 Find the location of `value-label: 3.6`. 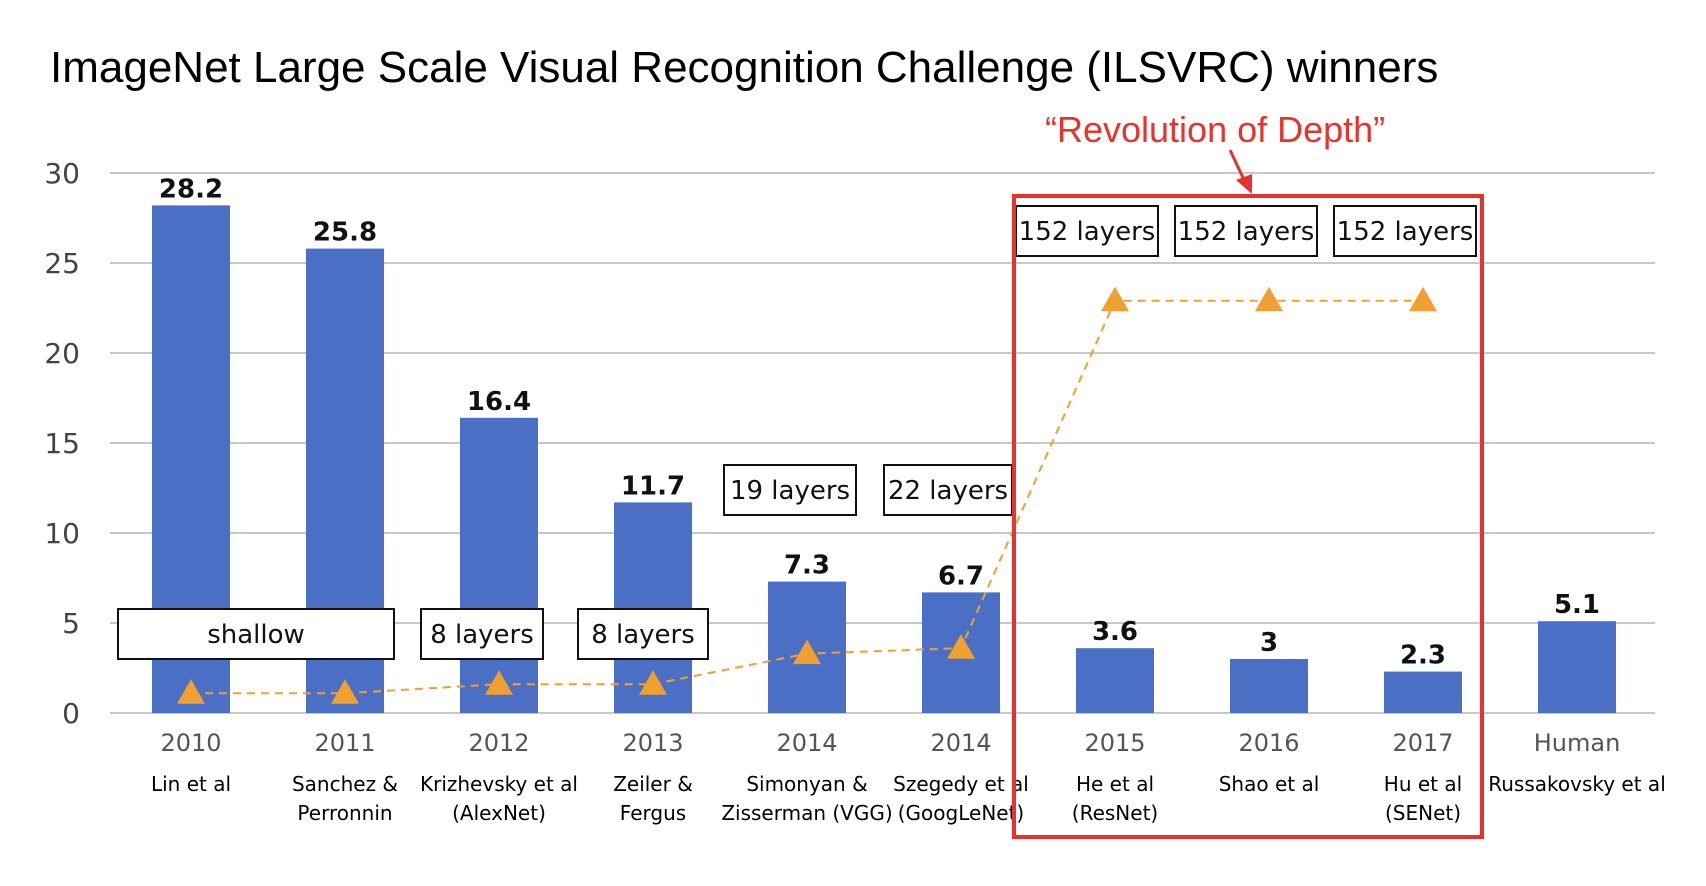

value-label: 3.6 is located at coordinates (1115, 632).